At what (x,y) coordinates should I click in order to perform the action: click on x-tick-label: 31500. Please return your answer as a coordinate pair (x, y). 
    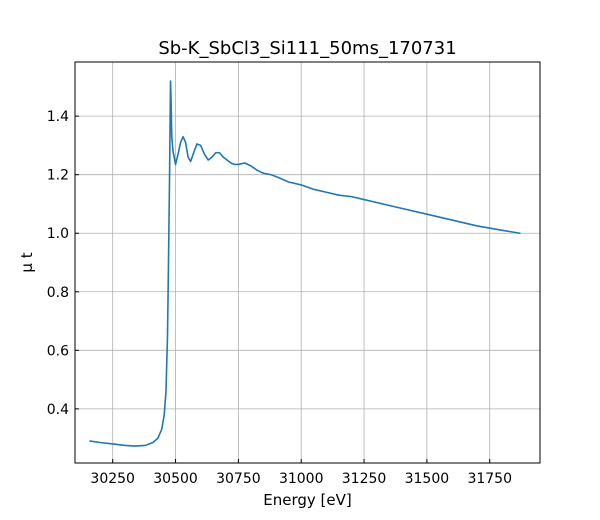
    Looking at the image, I should click on (427, 479).